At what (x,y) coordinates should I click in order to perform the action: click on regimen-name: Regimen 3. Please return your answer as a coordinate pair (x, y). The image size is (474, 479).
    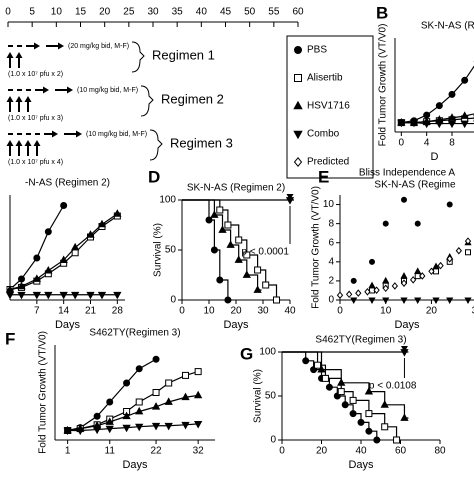
    Looking at the image, I should click on (201, 142).